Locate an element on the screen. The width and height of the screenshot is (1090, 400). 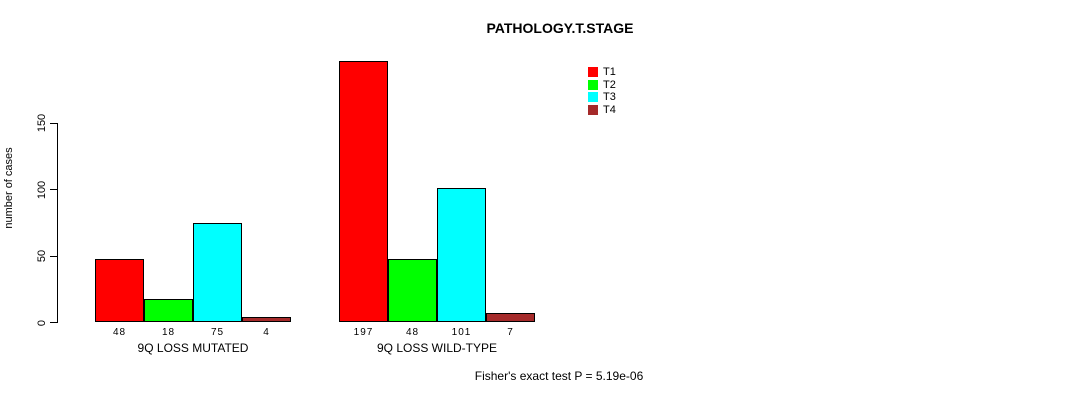
y-axis-label: number of cases is located at coordinates (9, 188).